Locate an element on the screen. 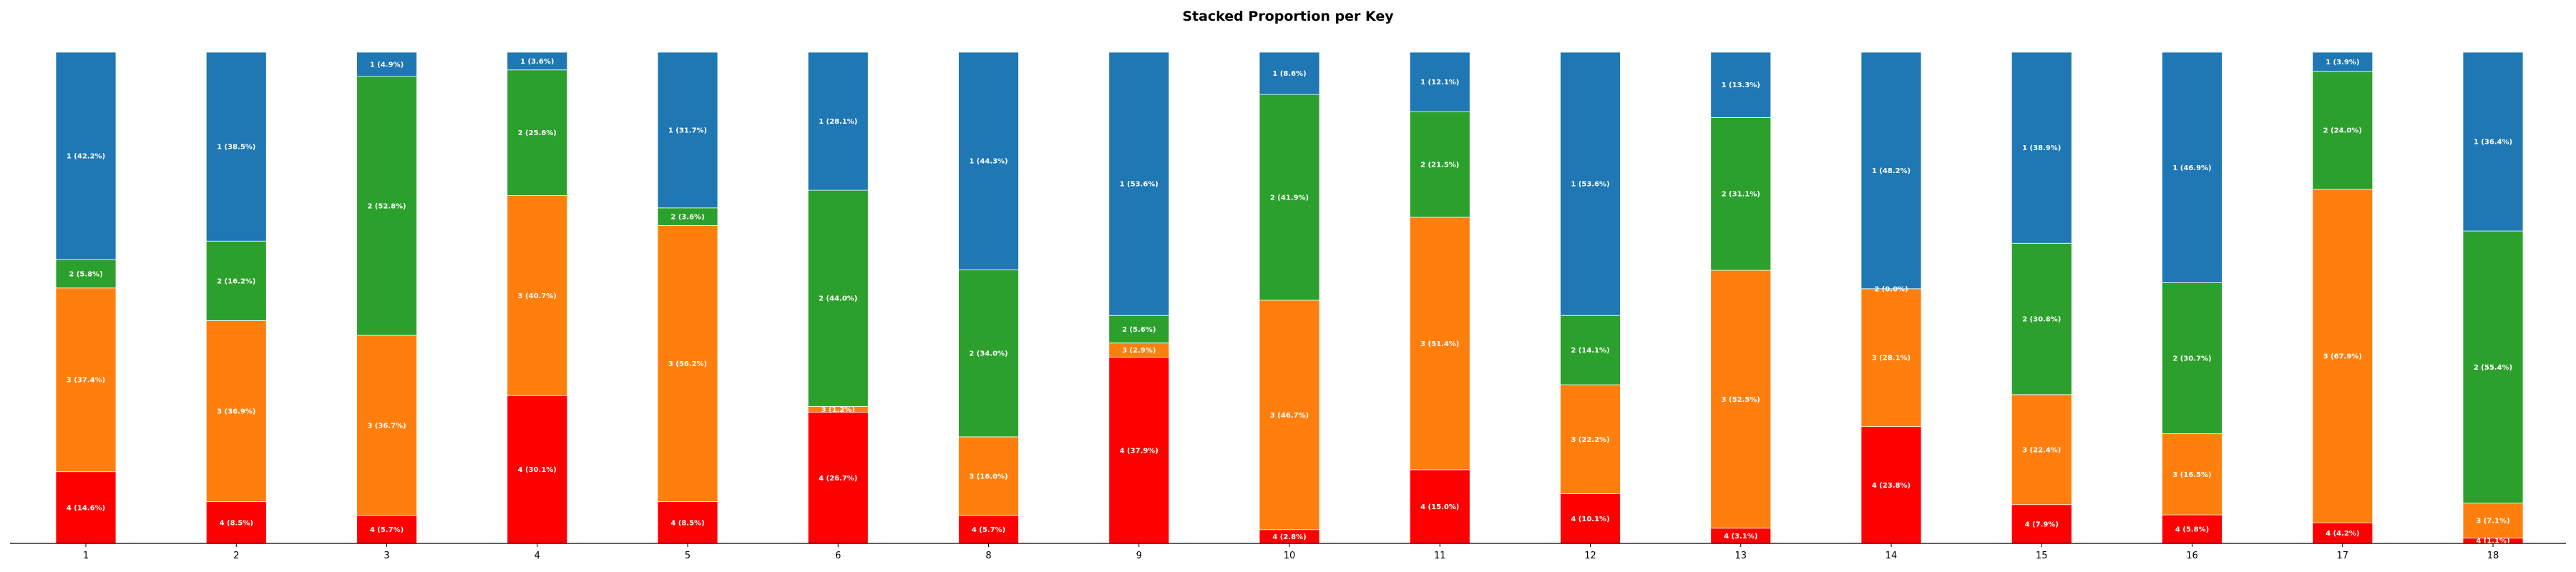 Image resolution: width=2576 pixels, height=572 pixels. segment-label-key-6-series-1: 1 (28.1%) is located at coordinates (838, 122).